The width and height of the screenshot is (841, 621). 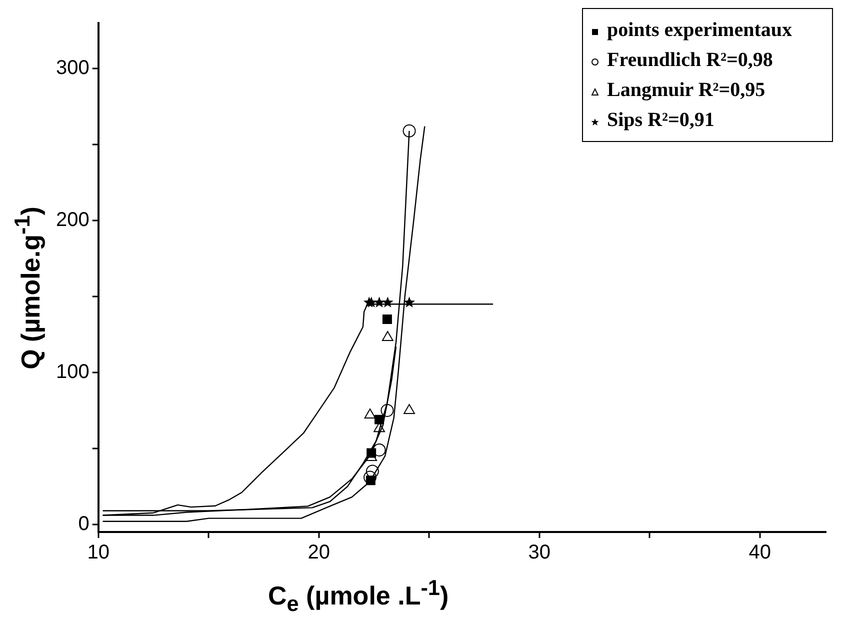 What do you see at coordinates (660, 120) in the screenshot?
I see `legend-label: Sips R²=0,91` at bounding box center [660, 120].